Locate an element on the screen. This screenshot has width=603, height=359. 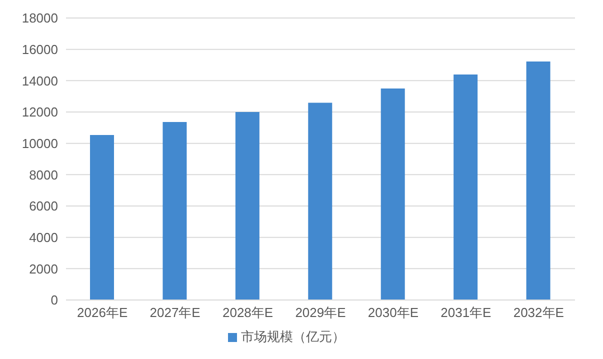
x-tick-label: 2029年E is located at coordinates (320, 312).